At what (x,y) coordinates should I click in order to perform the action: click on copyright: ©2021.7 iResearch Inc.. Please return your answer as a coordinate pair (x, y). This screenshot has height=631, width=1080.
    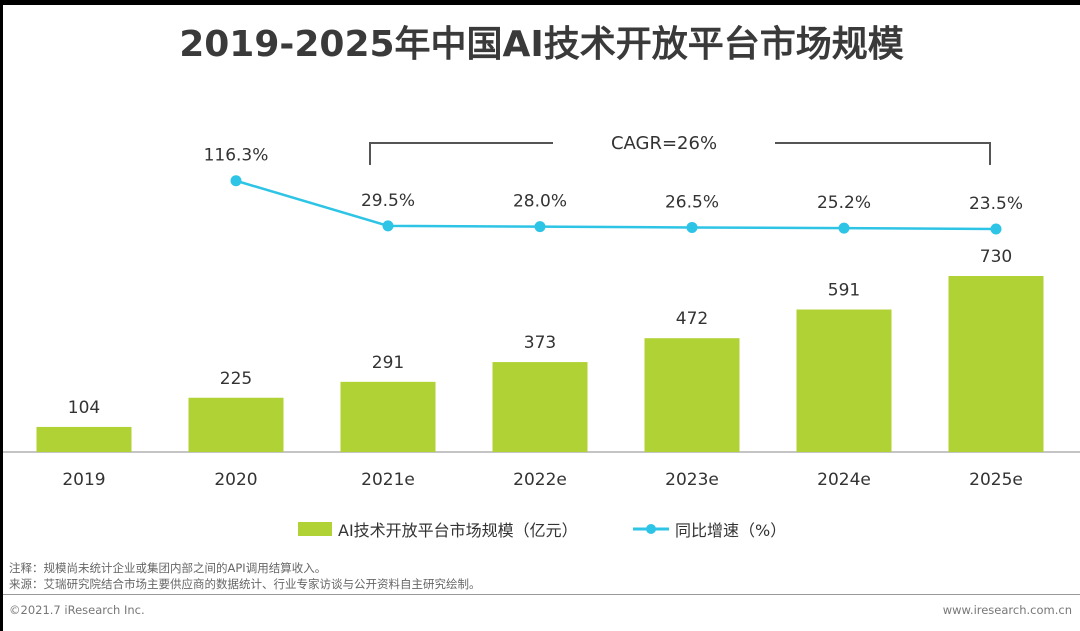
    Looking at the image, I should click on (77, 610).